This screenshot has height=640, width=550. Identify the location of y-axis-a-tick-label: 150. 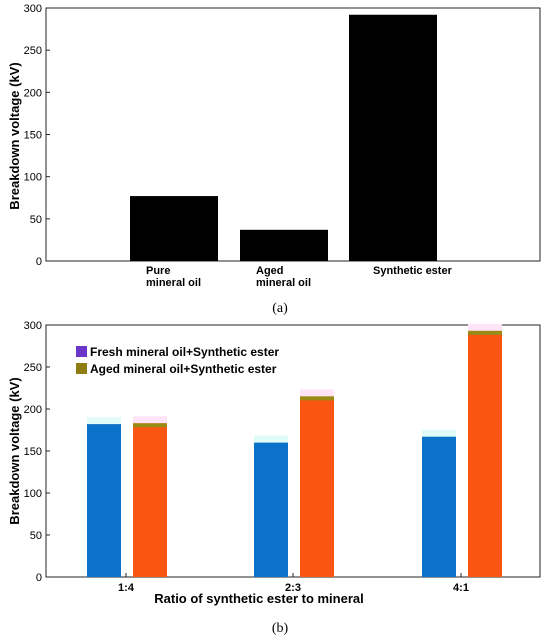
(33, 136).